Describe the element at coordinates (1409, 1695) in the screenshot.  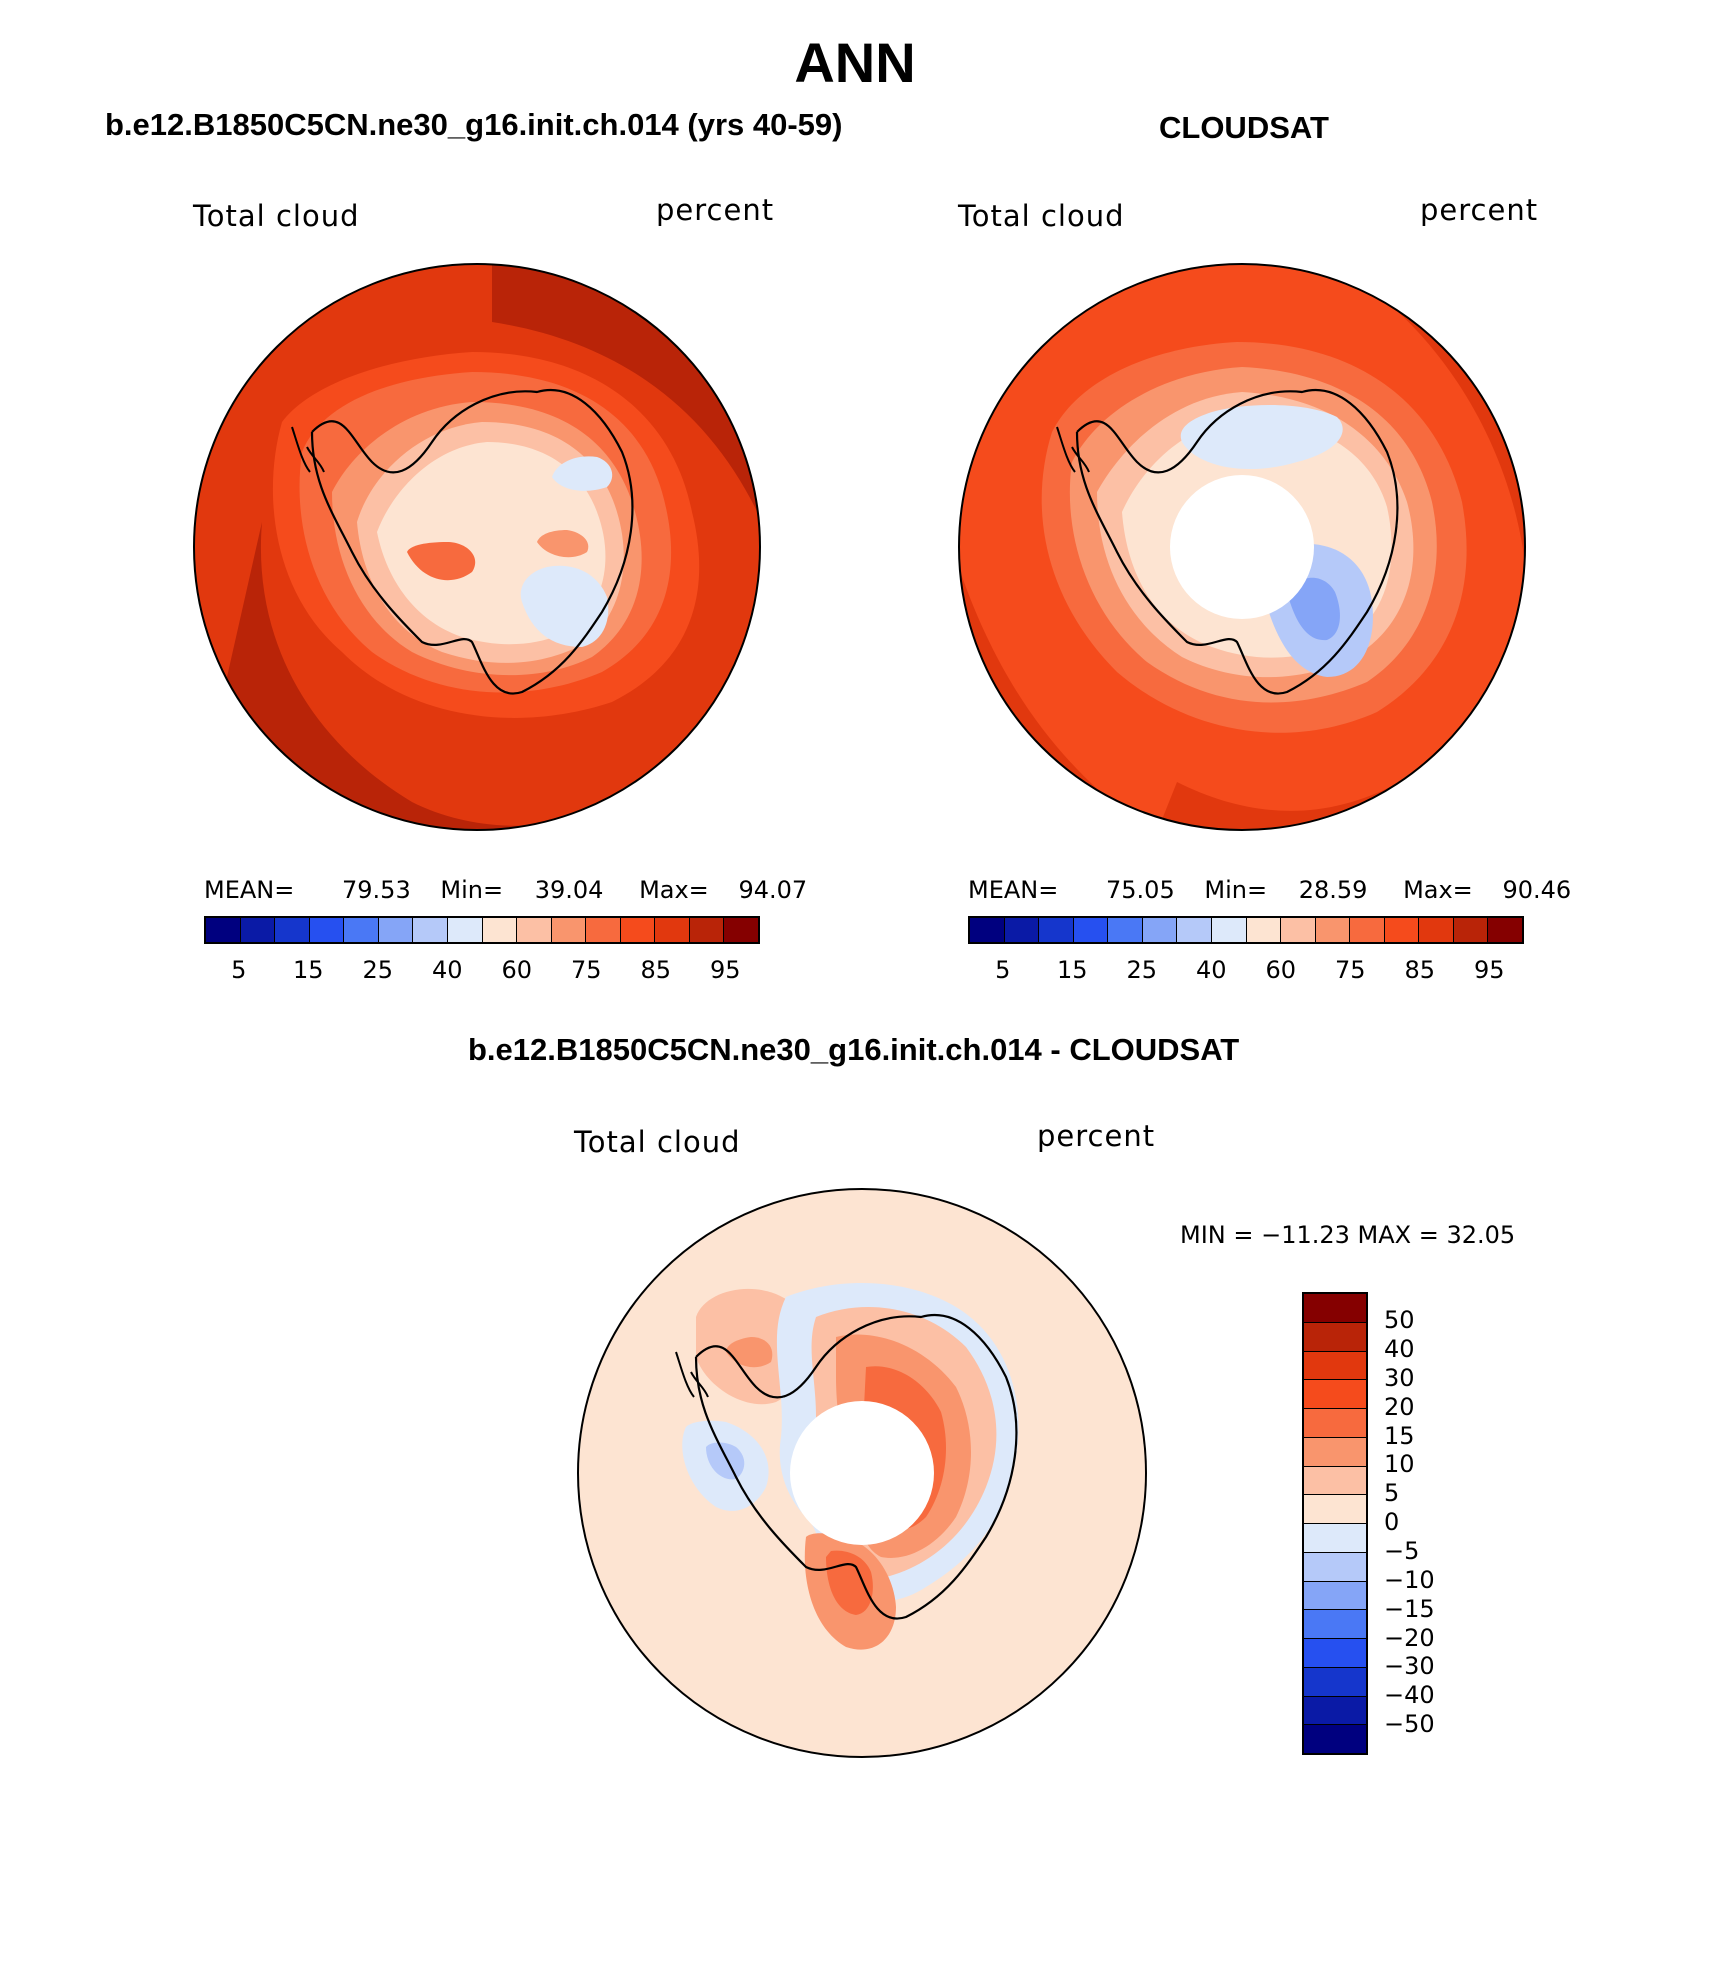
I see `diff-tick-label: −40` at that location.